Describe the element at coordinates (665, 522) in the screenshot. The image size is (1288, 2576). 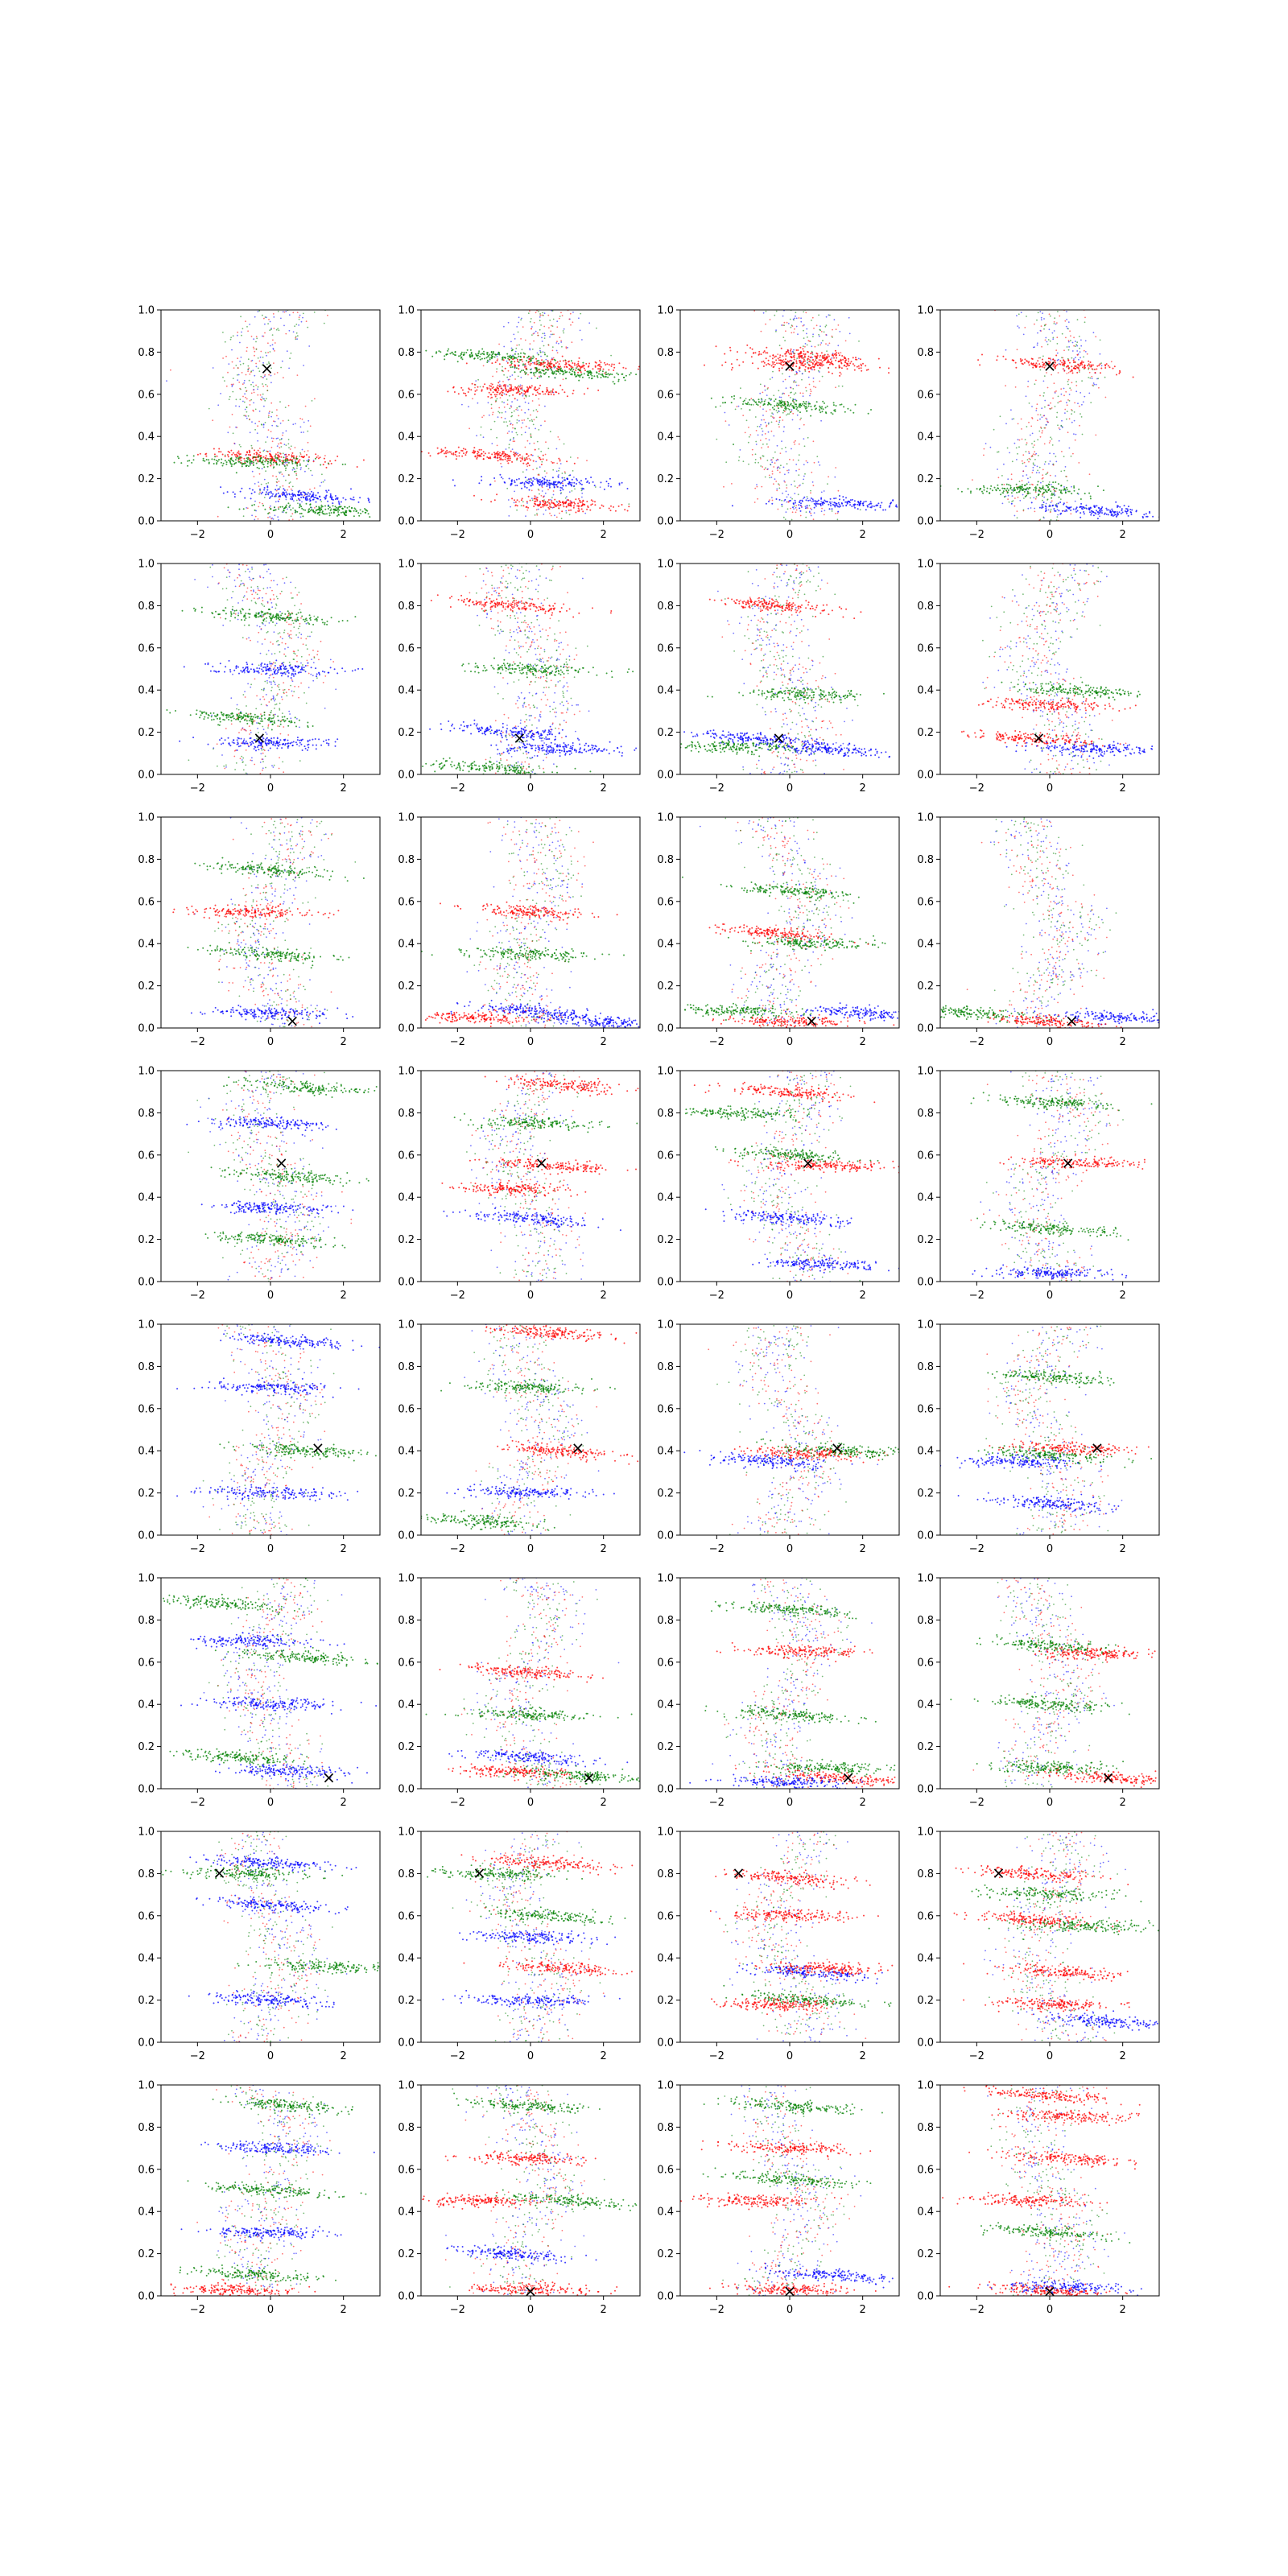
I see `y-tick-label: 0.0` at that location.